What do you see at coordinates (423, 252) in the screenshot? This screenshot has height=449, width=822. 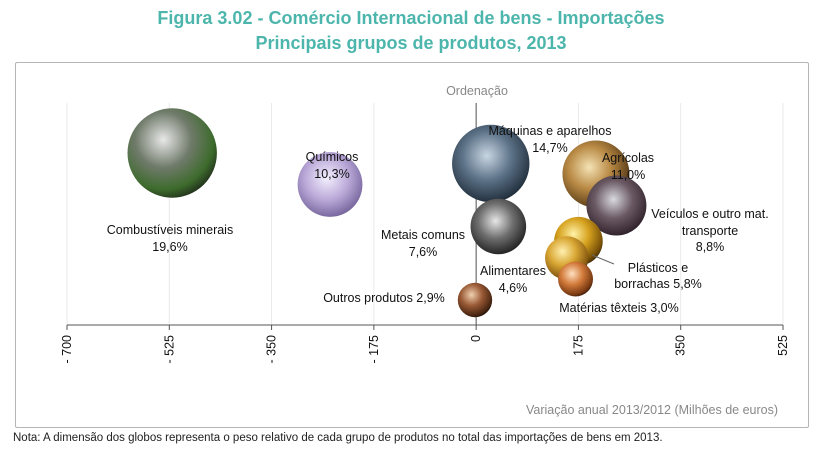 I see `label-metais-value: 7,6%` at bounding box center [423, 252].